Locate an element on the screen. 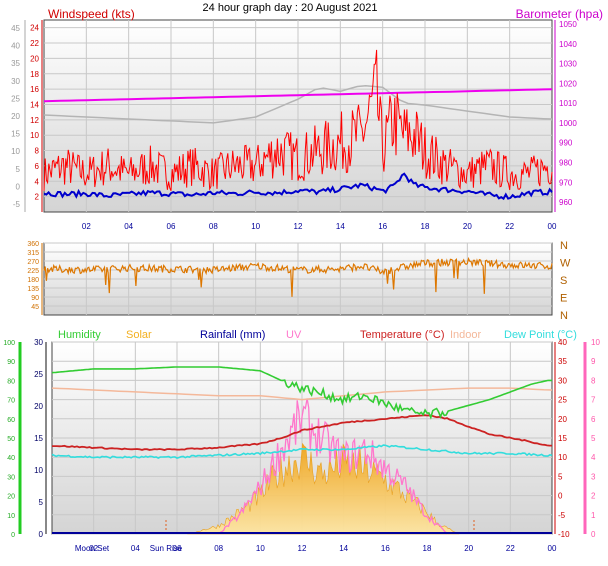 Image resolution: width=608 pixels, height=566 pixels. x-tick: 02 is located at coordinates (93, 548).